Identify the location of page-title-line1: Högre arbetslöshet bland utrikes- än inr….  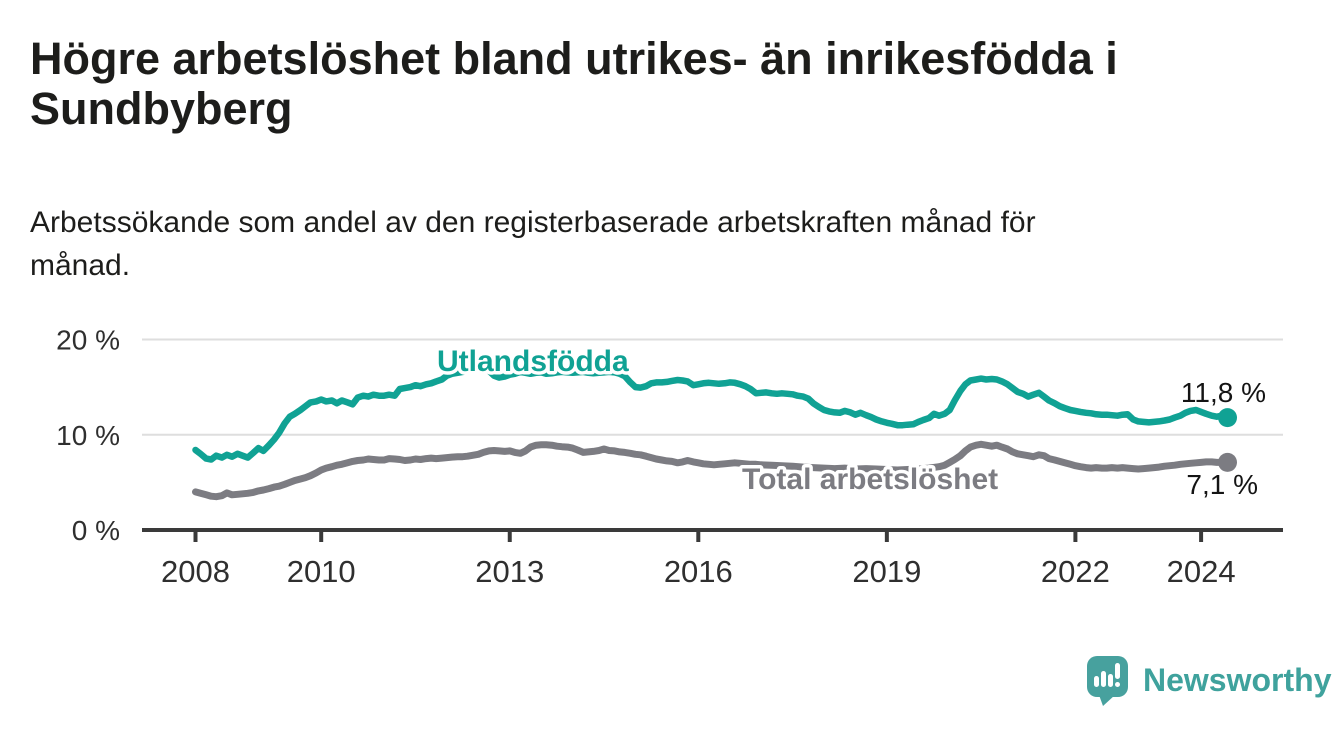
(574, 58).